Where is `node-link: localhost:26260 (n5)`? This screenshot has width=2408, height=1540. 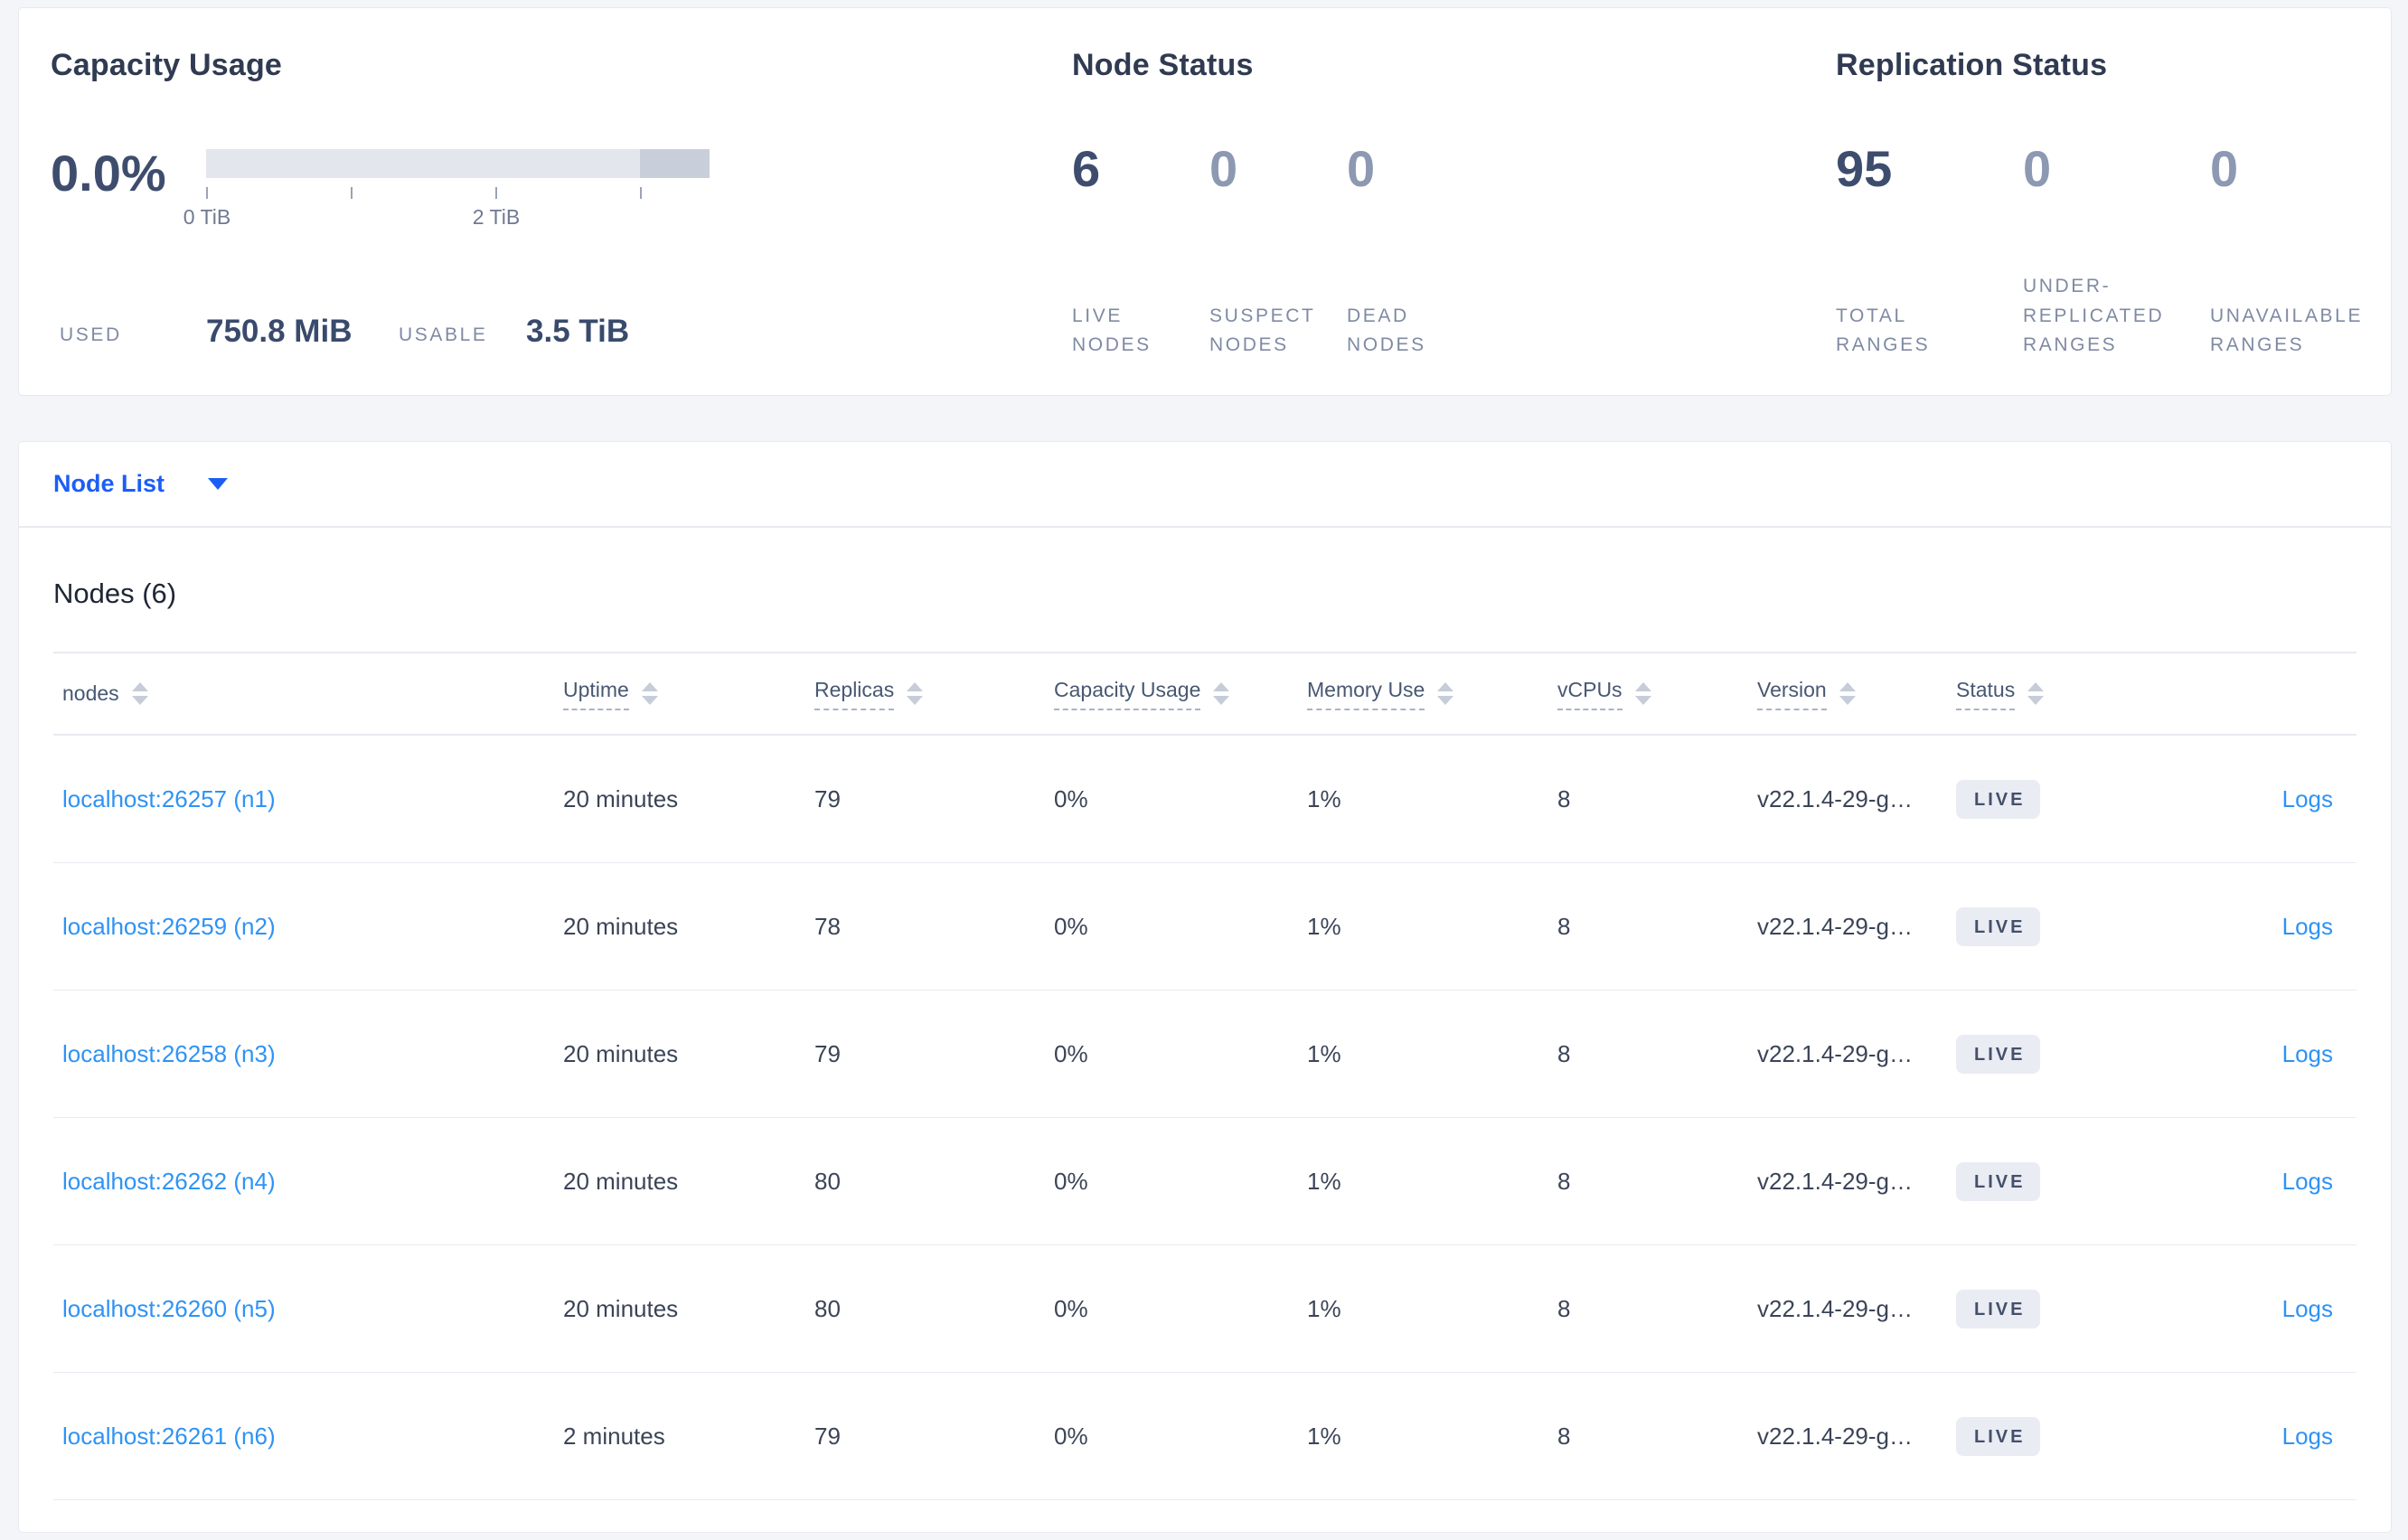 node-link: localhost:26260 (n5) is located at coordinates (169, 1308).